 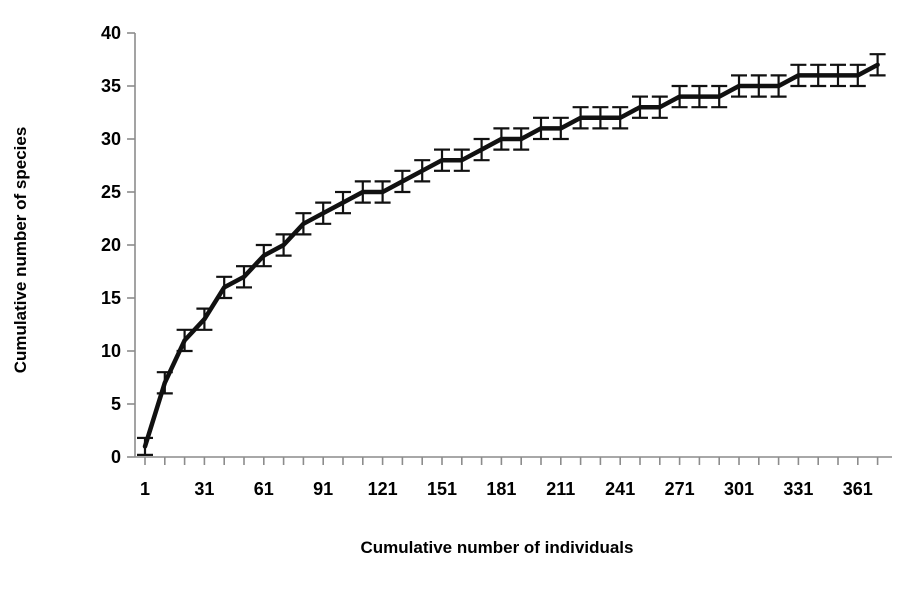 What do you see at coordinates (20, 250) in the screenshot?
I see `y-axis-title: Cumulative number of species` at bounding box center [20, 250].